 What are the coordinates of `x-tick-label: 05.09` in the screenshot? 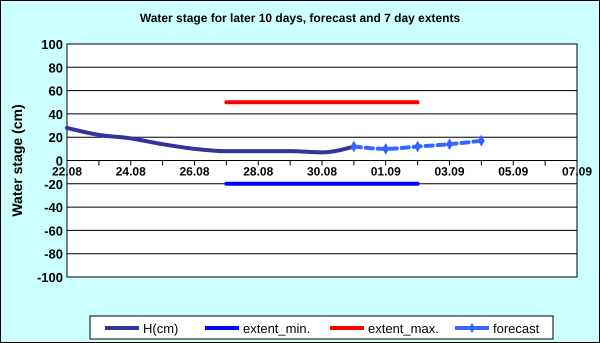 It's located at (513, 171).